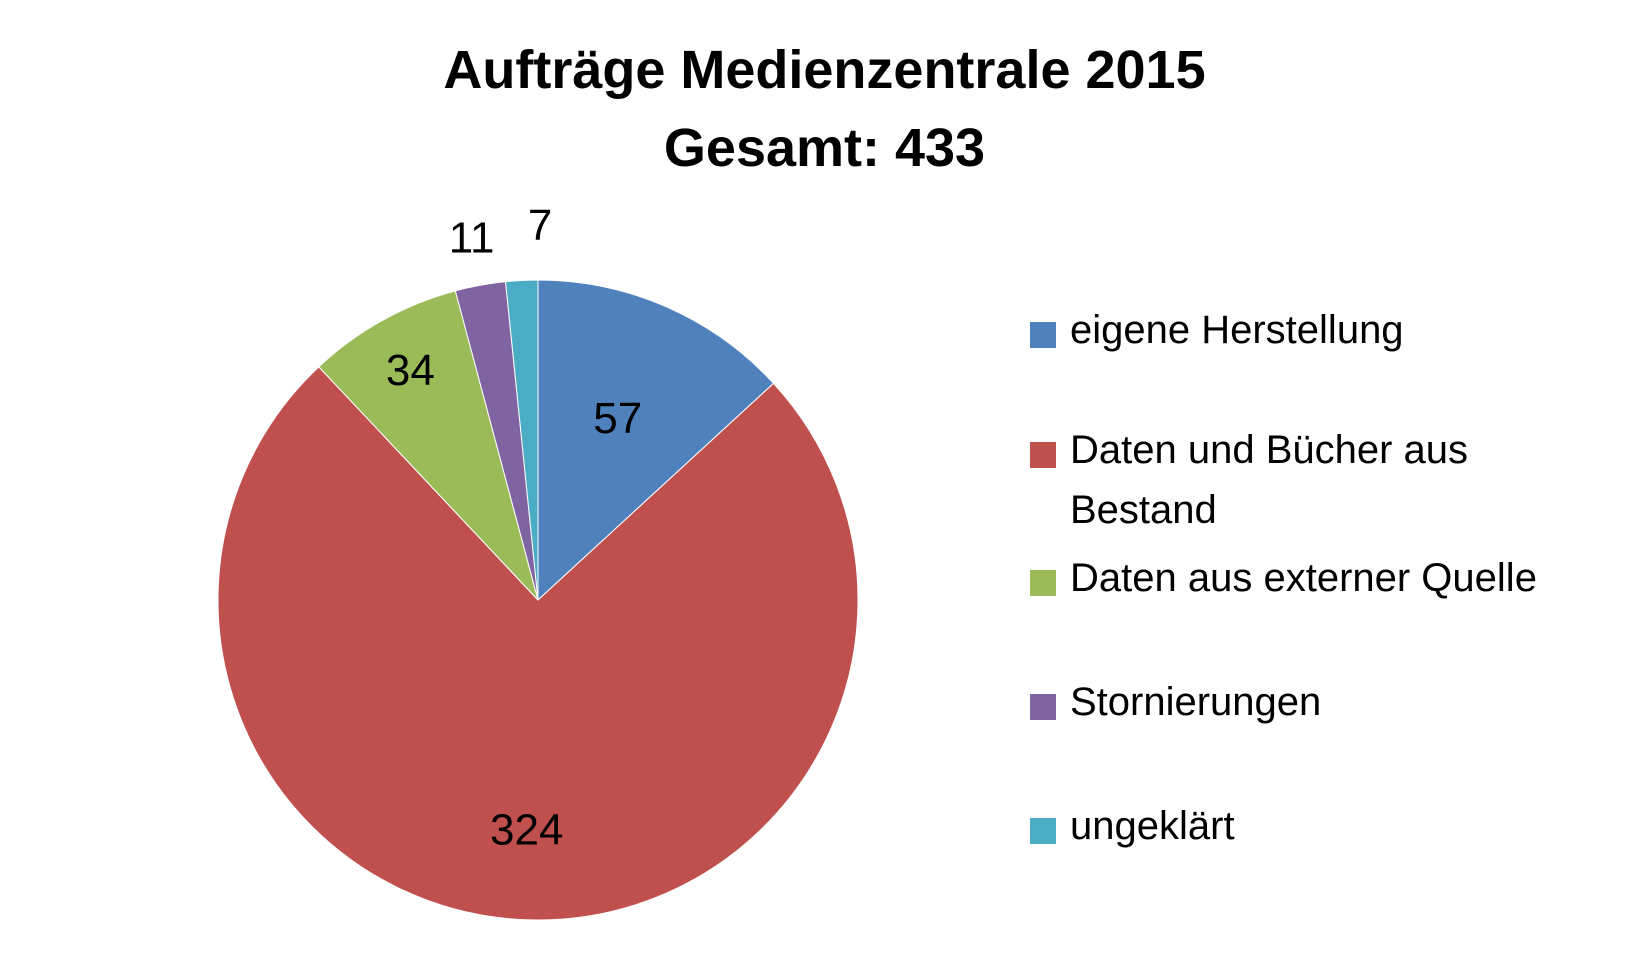 This screenshot has width=1649, height=978. Describe the element at coordinates (1269, 480) in the screenshot. I see `legend-label: Daten und Bücher aus Bestand` at that location.